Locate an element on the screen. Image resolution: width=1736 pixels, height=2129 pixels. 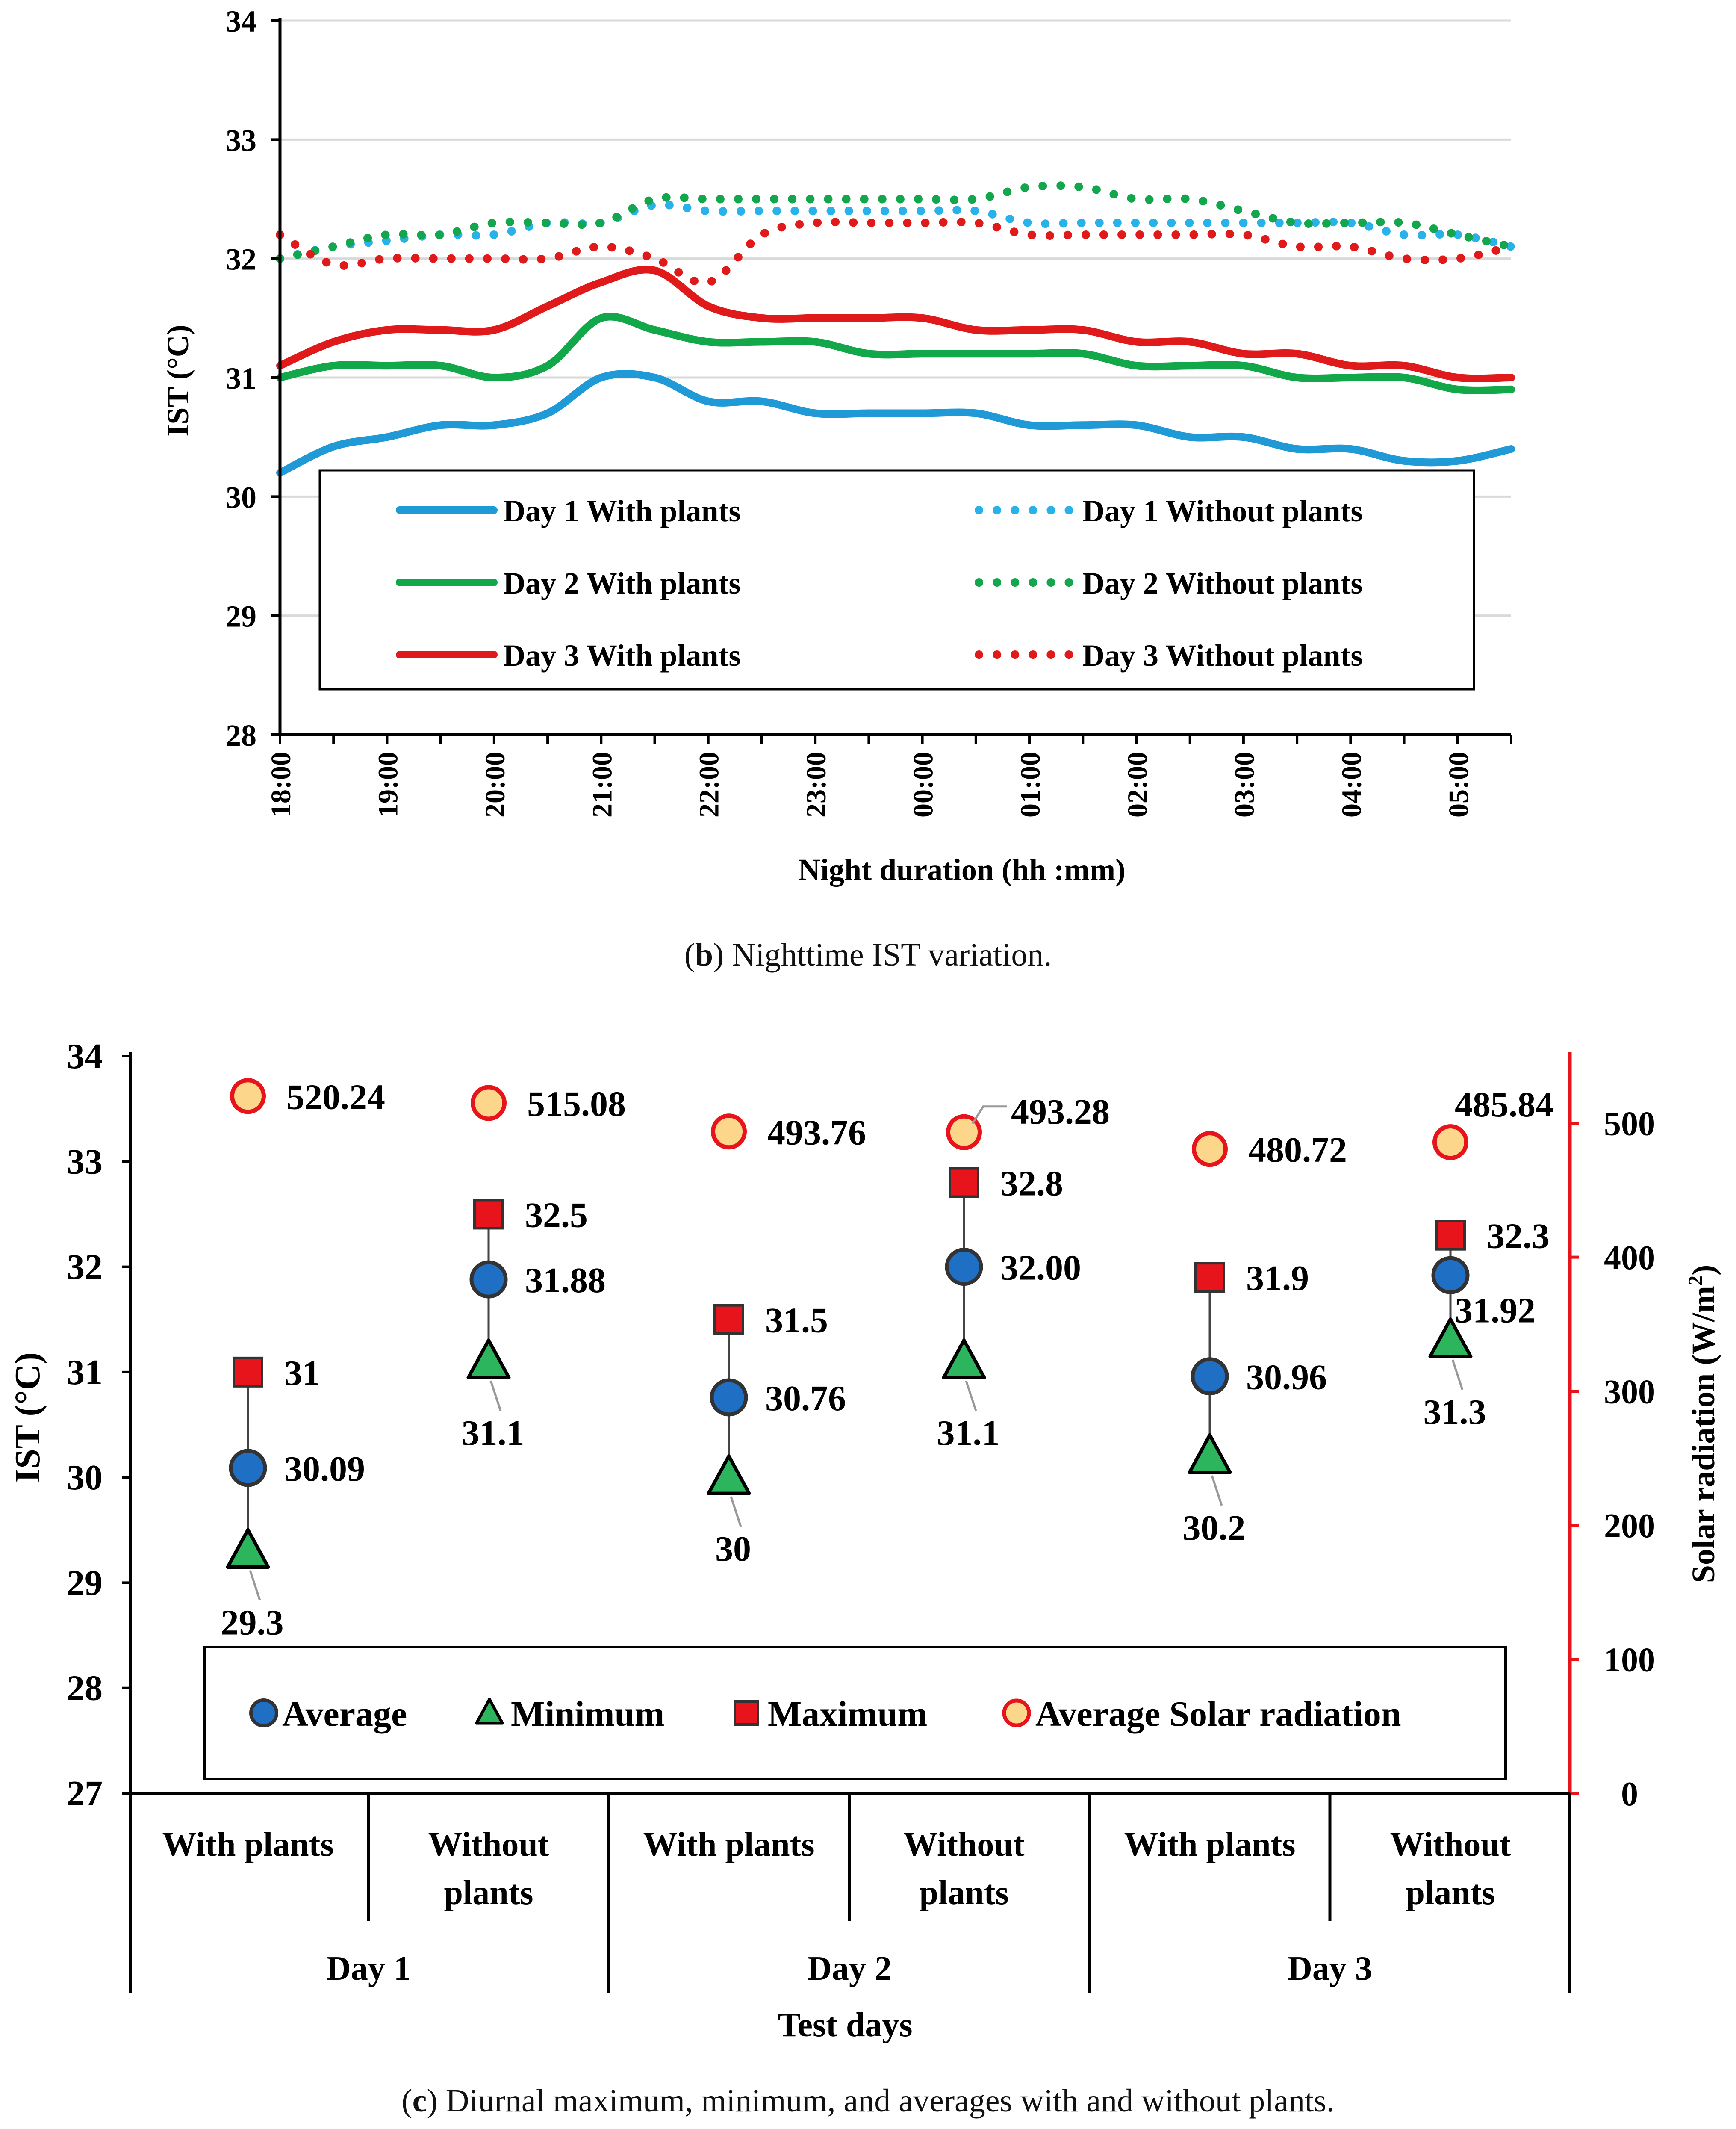
b-y-tick-label: 33 is located at coordinates (241, 140).